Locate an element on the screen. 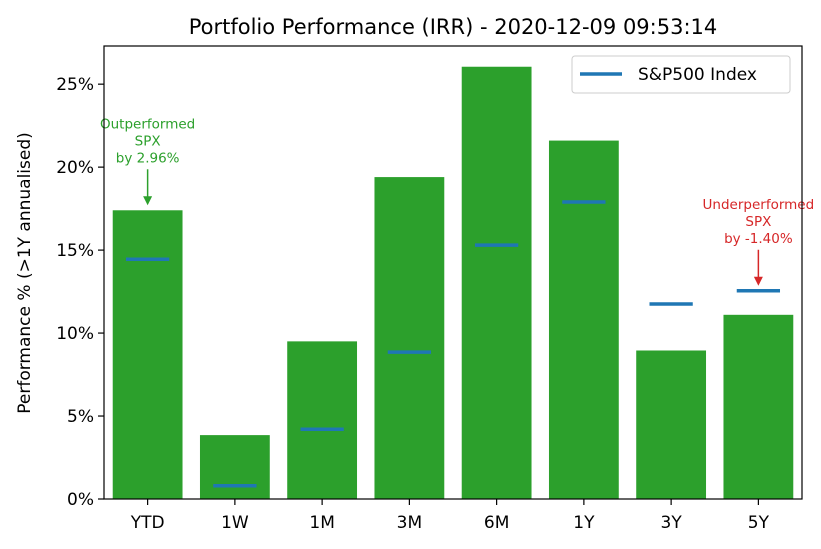  y-tick-label: 10% is located at coordinates (75, 334).